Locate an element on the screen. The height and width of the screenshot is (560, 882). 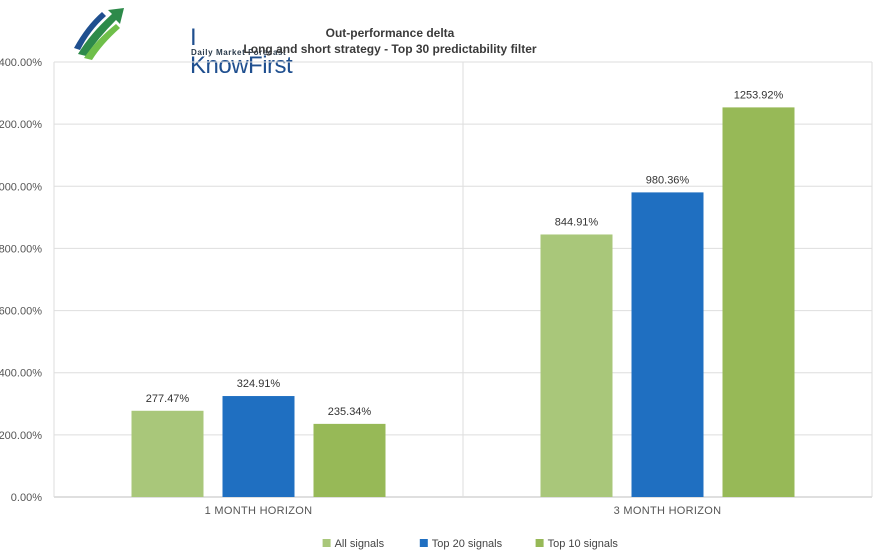
logo: I KnowFirst Daily Market Forecast is located at coordinates (182, 41).